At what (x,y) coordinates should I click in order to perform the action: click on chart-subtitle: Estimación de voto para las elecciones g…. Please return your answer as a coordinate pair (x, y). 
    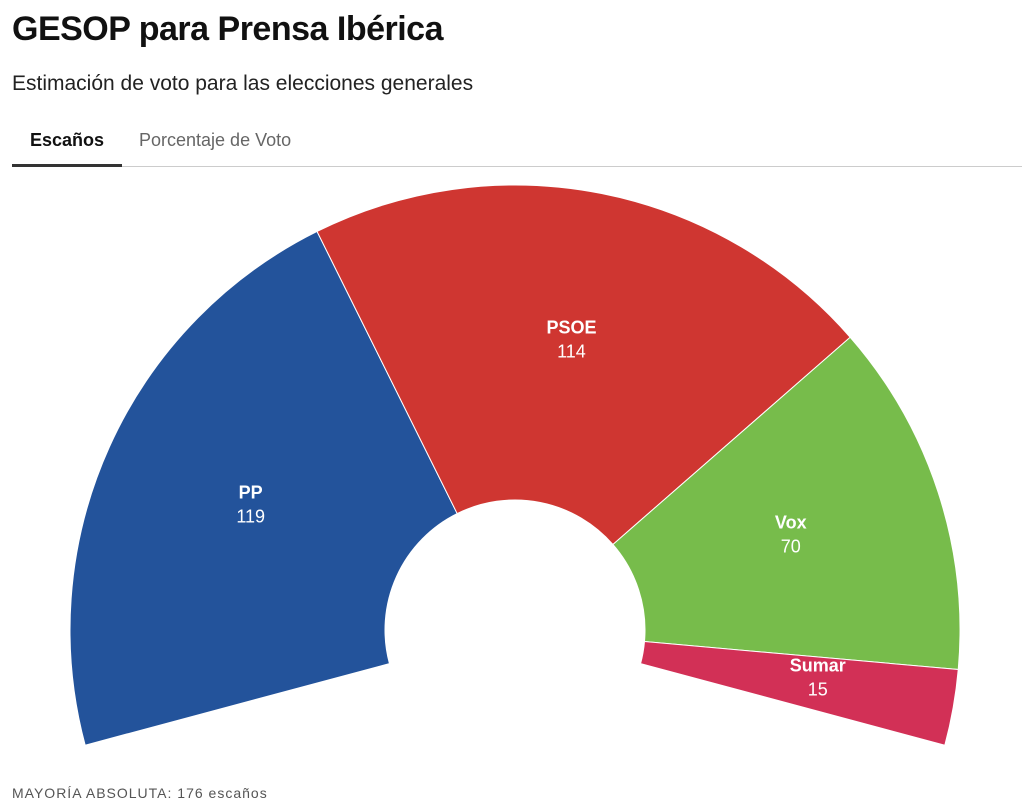
    Looking at the image, I should click on (243, 83).